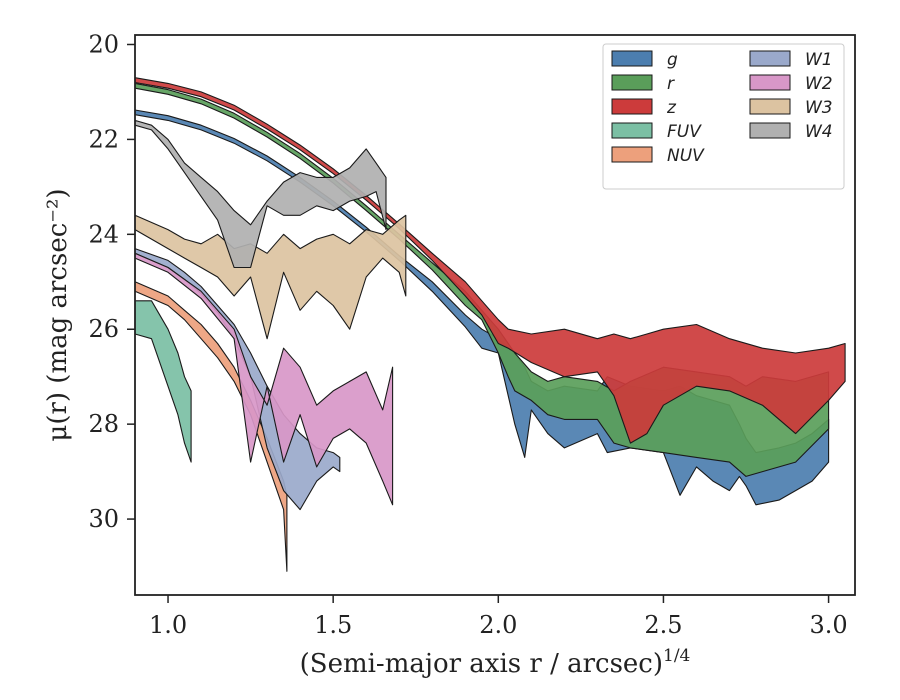 The height and width of the screenshot is (700, 900). I want to click on x-tick-label: 3.0, so click(828, 625).